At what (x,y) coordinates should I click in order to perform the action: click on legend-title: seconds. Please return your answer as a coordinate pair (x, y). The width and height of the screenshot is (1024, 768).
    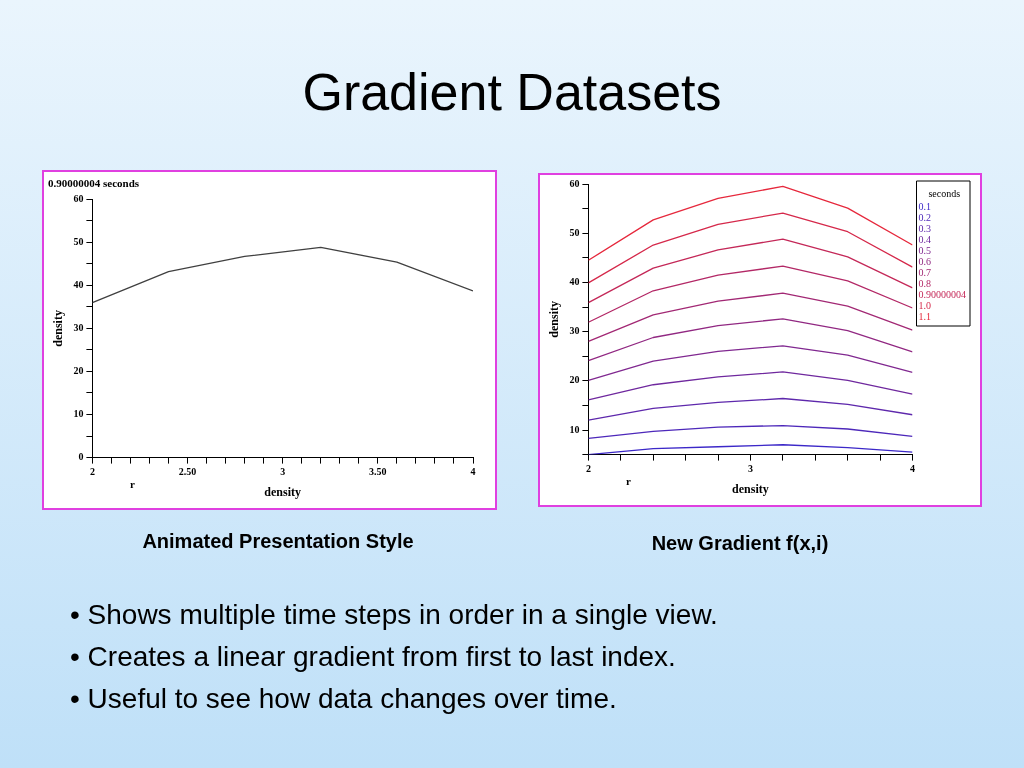
    Looking at the image, I should click on (944, 193).